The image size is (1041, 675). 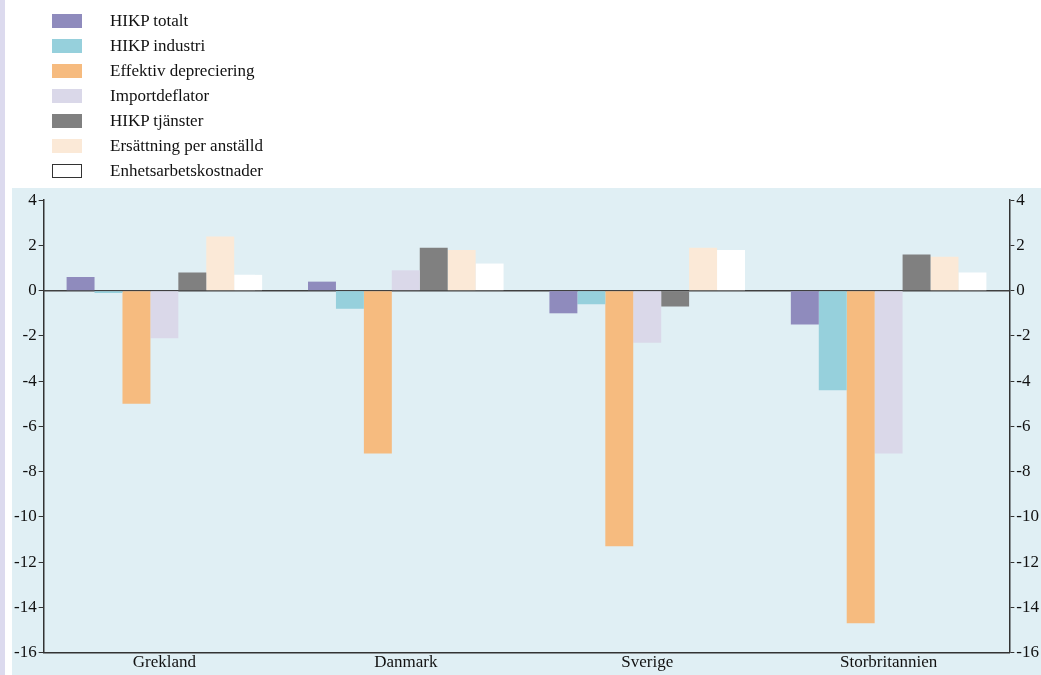 What do you see at coordinates (889, 662) in the screenshot?
I see `x-tick-label: Storbritannien` at bounding box center [889, 662].